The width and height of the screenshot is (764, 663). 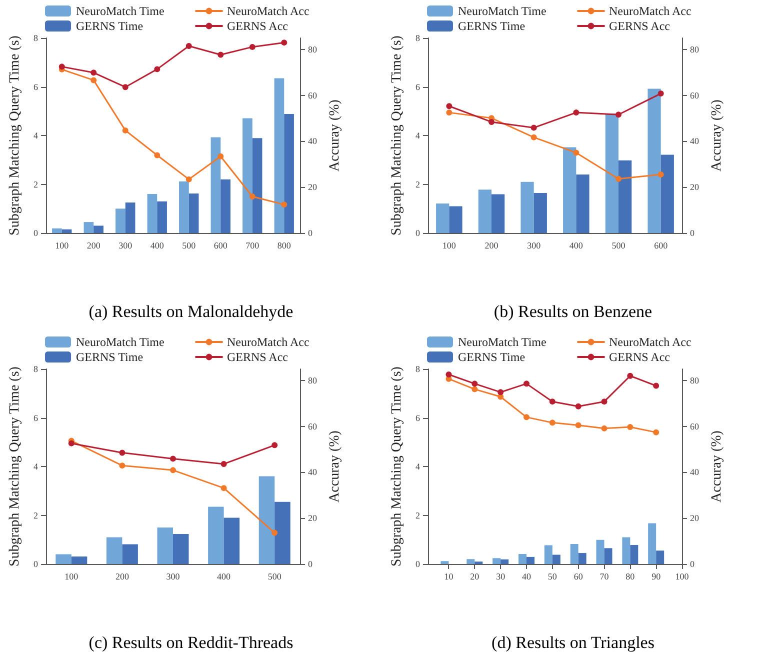 I want to click on text: (a) Results on Malonaldehyde, so click(x=191, y=311).